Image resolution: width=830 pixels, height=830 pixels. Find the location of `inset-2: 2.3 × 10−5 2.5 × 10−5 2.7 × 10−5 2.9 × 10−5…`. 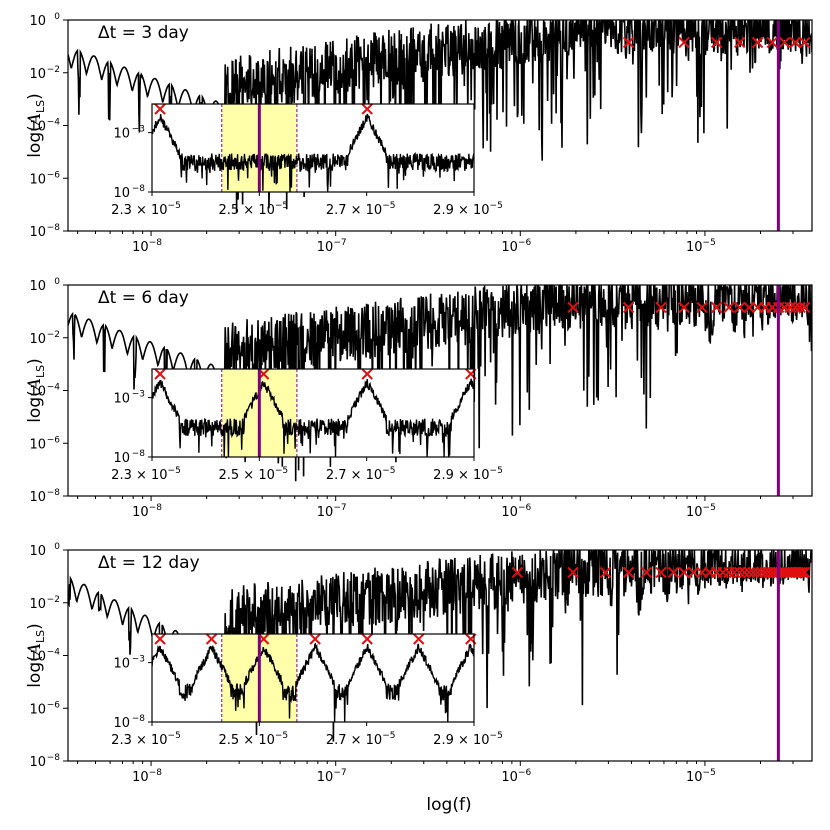

inset-2: 2.3 × 10−5 2.5 × 10−5 2.7 × 10−5 2.9 × 10−5… is located at coordinates (307, 425).